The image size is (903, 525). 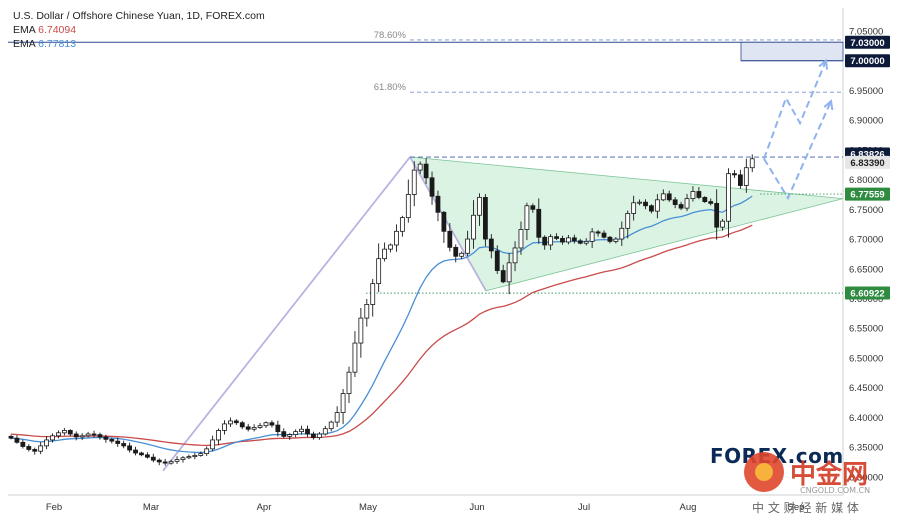 I want to click on y-tick-label: 6.65000, so click(x=866, y=269).